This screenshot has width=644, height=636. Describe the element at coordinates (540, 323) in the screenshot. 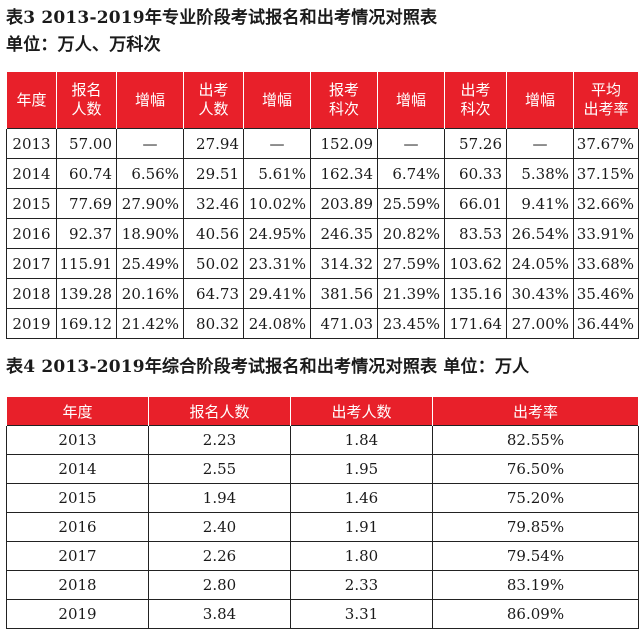

I see `table3-cell: 27.00%` at that location.